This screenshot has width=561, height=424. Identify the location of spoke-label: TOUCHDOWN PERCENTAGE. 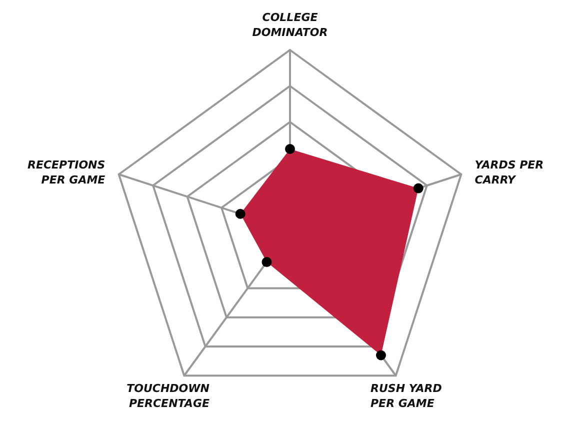
(168, 396).